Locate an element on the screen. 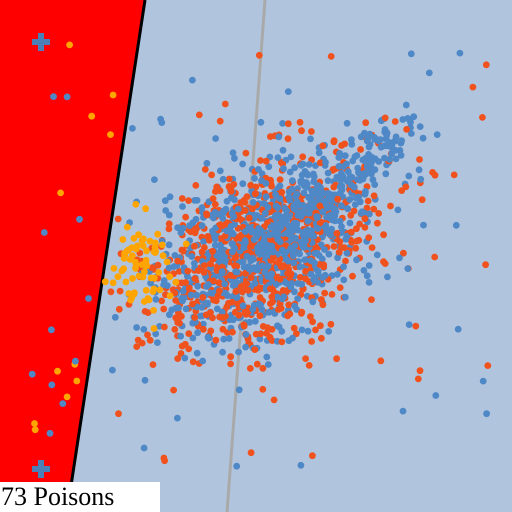 The width and height of the screenshot is (512, 512). plus-icon is located at coordinates (41, 469).